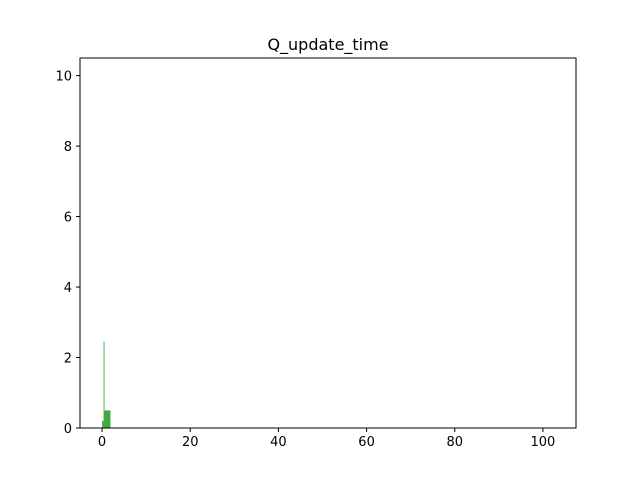  What do you see at coordinates (68, 218) in the screenshot?
I see `y-tick-label-3: 6` at bounding box center [68, 218].